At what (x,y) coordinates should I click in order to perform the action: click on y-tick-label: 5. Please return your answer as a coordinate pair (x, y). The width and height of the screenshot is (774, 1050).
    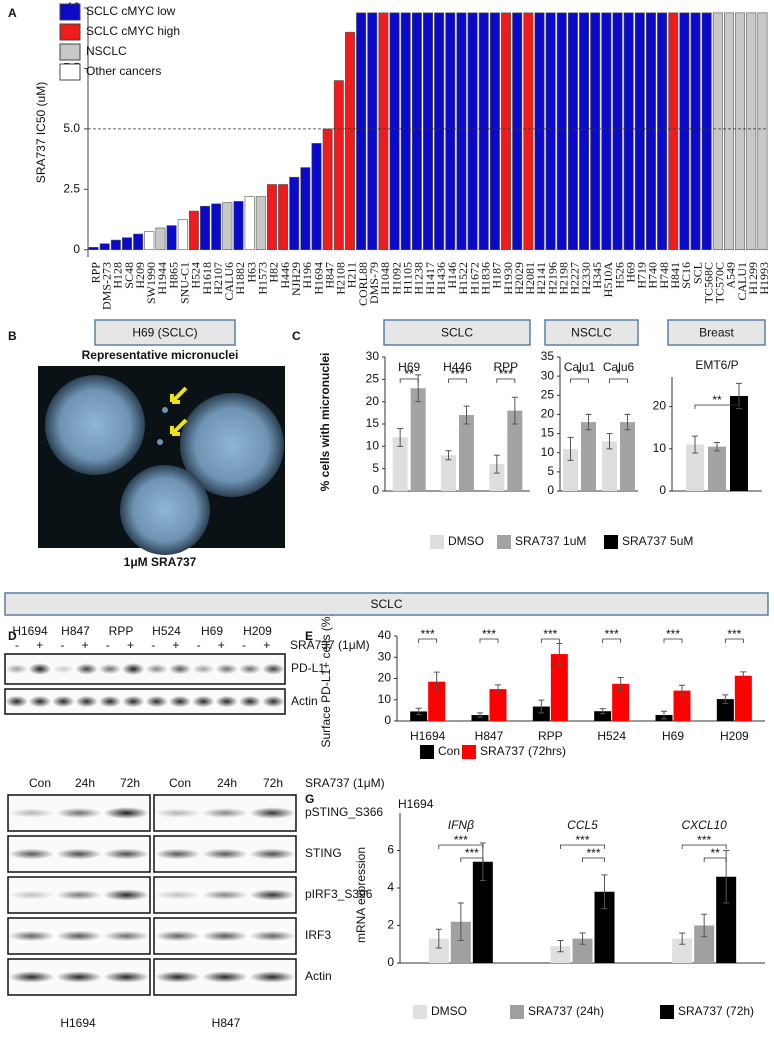
    Looking at the image, I should click on (375, 468).